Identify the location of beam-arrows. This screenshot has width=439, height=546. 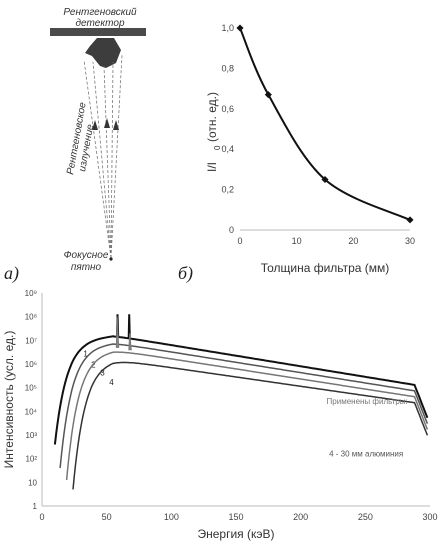
(105, 124).